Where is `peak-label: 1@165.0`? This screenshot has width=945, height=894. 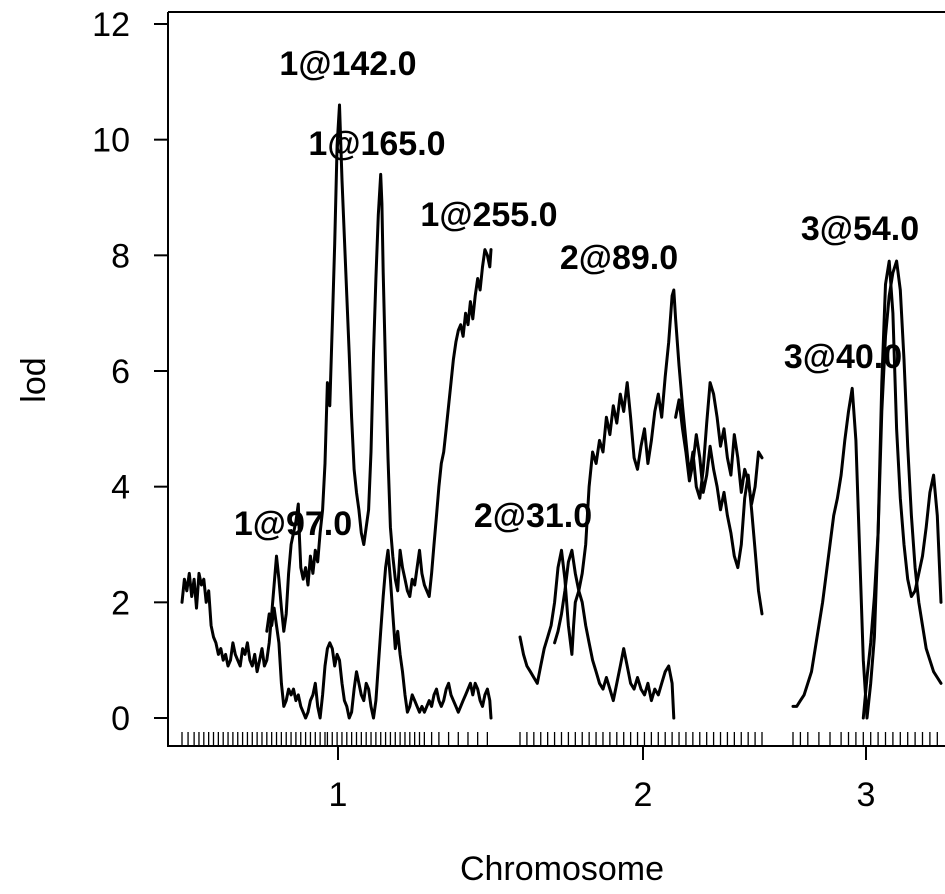
peak-label: 1@165.0 is located at coordinates (376, 144).